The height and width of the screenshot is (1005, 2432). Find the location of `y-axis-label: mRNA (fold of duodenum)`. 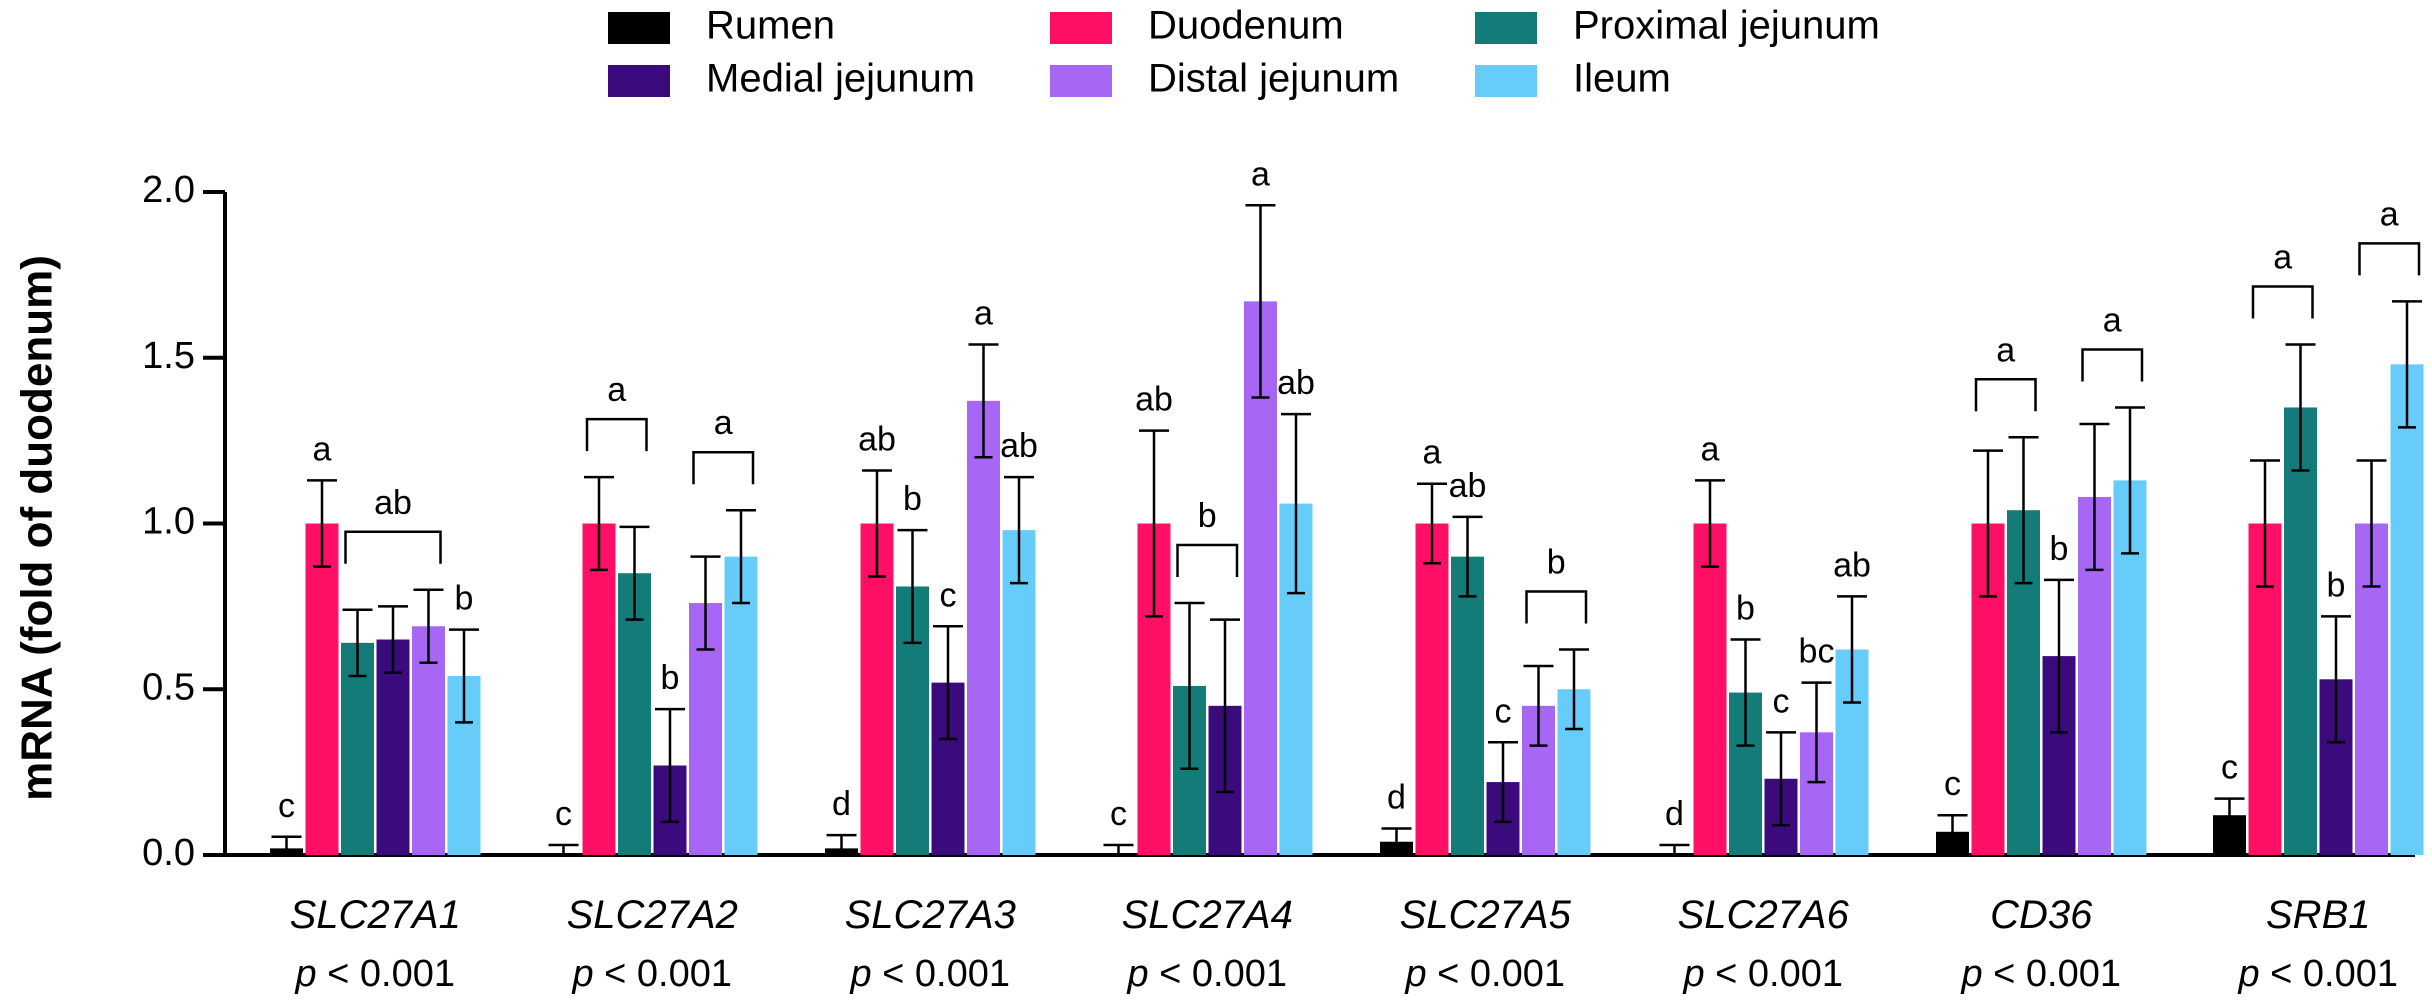

y-axis-label: mRNA (fold of duodenum) is located at coordinates (37, 528).